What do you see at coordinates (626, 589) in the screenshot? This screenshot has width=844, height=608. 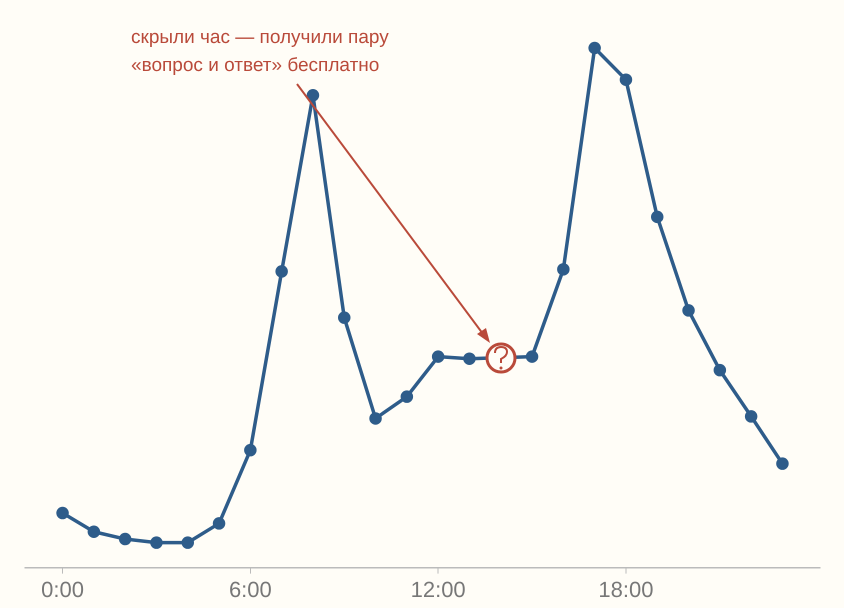 I see `x-tick-label: 18:00` at bounding box center [626, 589].